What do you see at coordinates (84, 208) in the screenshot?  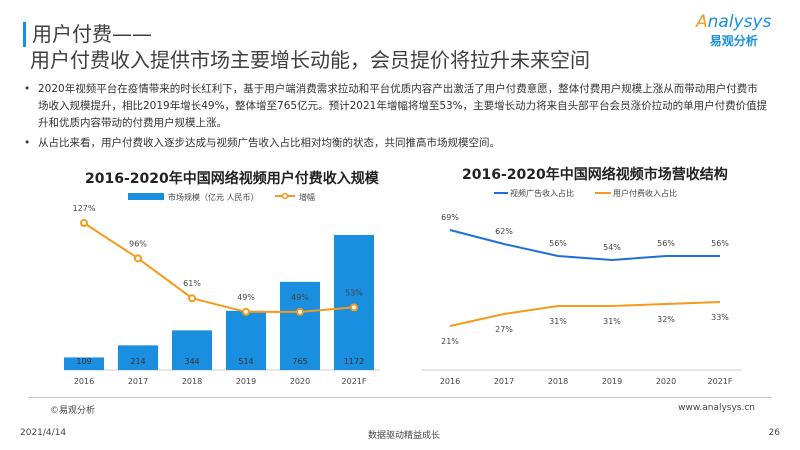 I see `growth-label: 127%` at bounding box center [84, 208].